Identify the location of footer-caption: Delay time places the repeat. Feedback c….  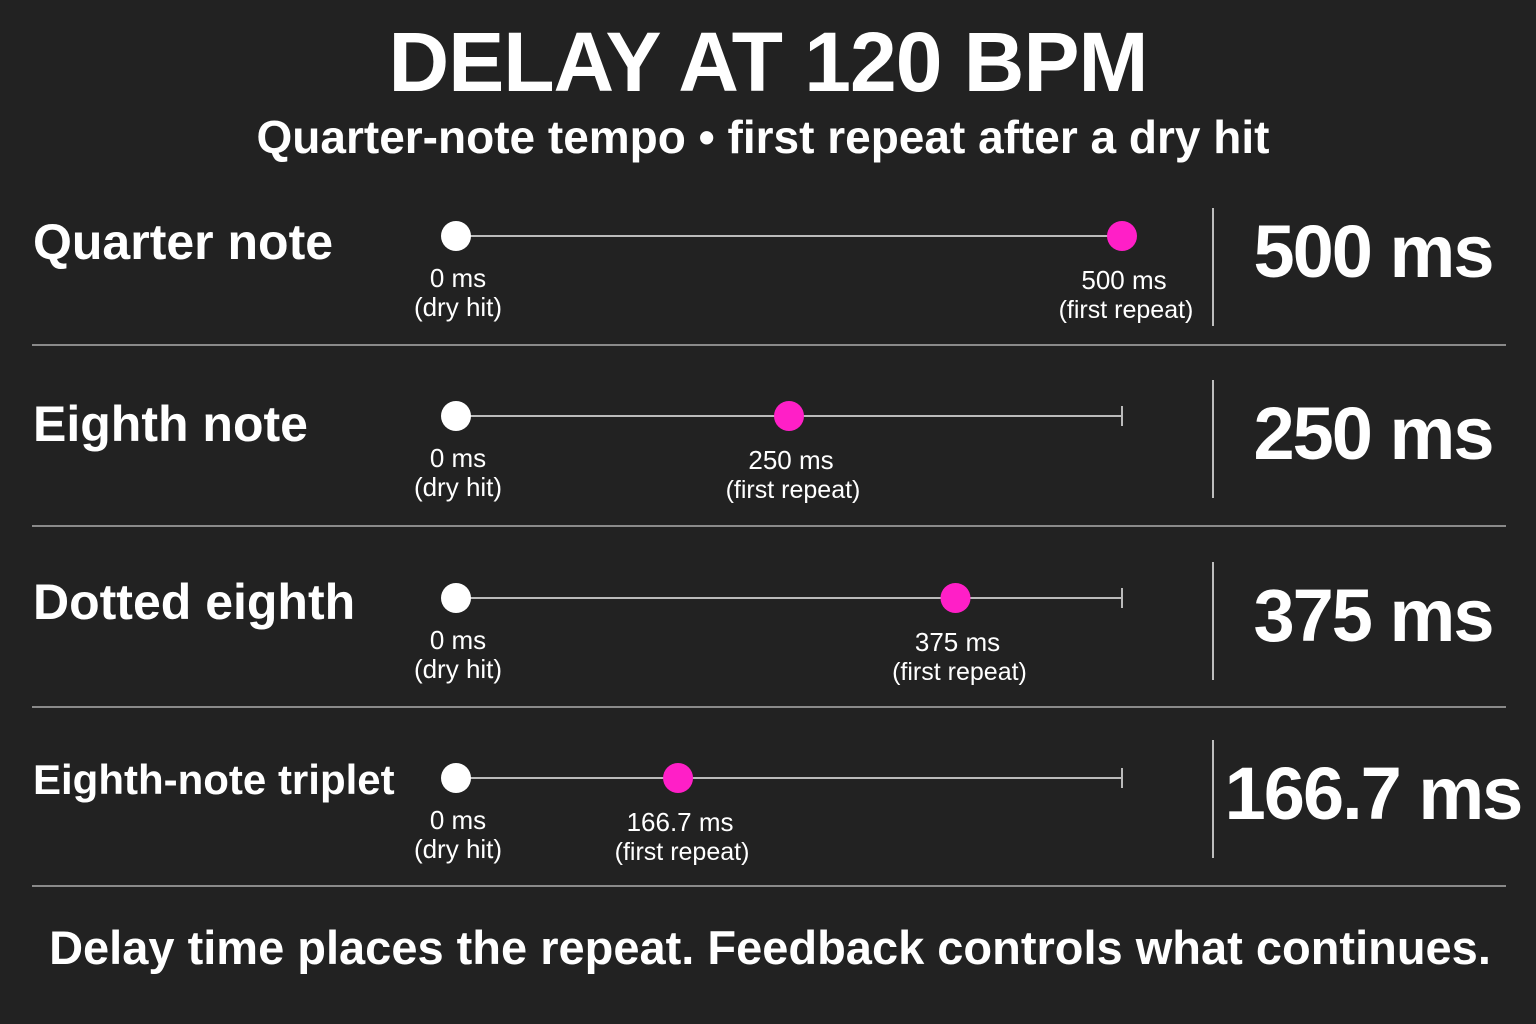
(770, 947).